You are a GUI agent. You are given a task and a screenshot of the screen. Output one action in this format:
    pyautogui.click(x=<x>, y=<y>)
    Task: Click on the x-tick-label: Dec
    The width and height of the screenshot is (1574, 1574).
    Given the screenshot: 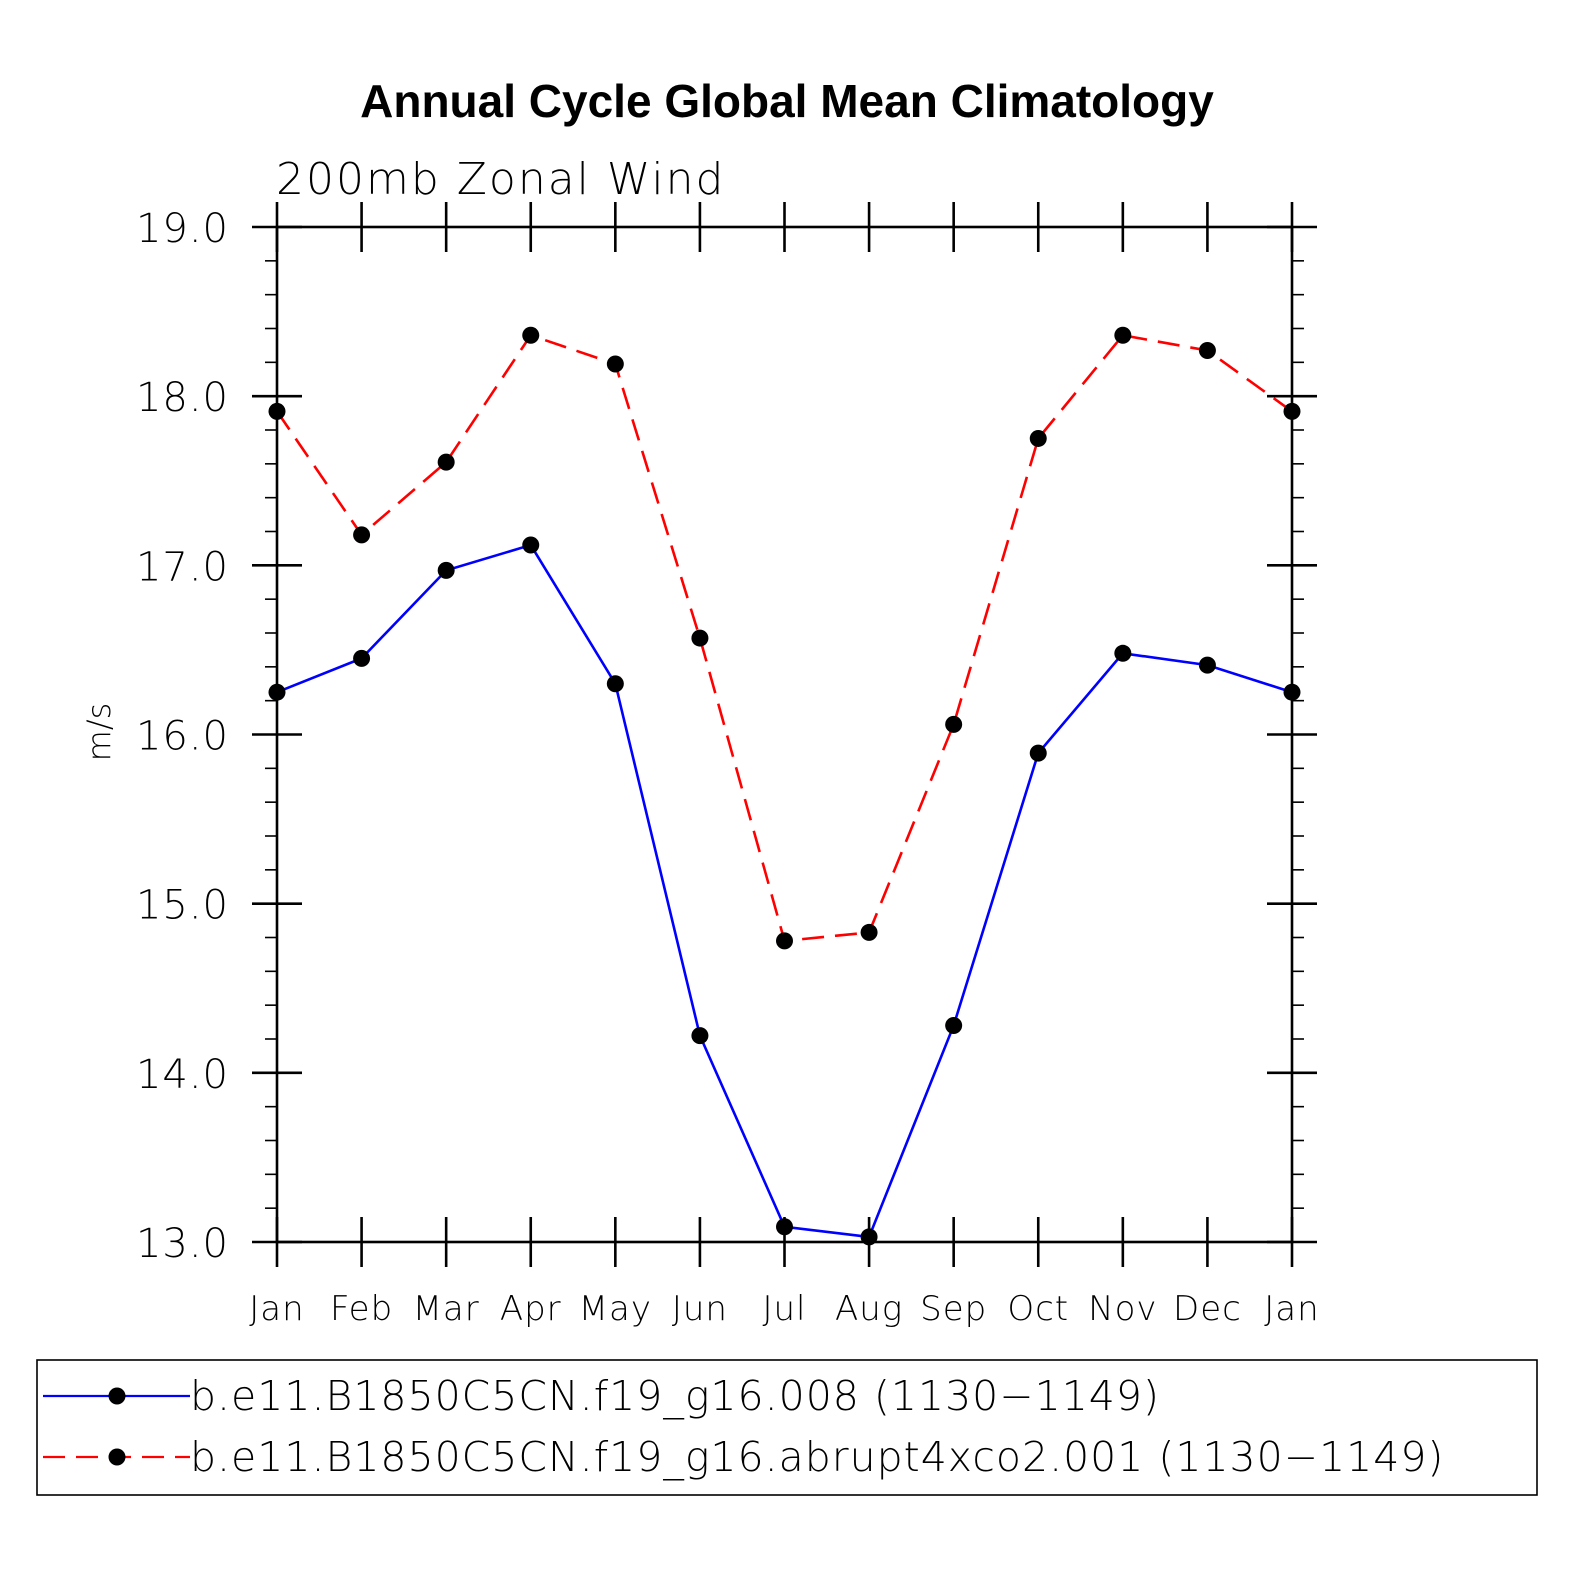 What is the action you would take?
    pyautogui.click(x=1207, y=1309)
    